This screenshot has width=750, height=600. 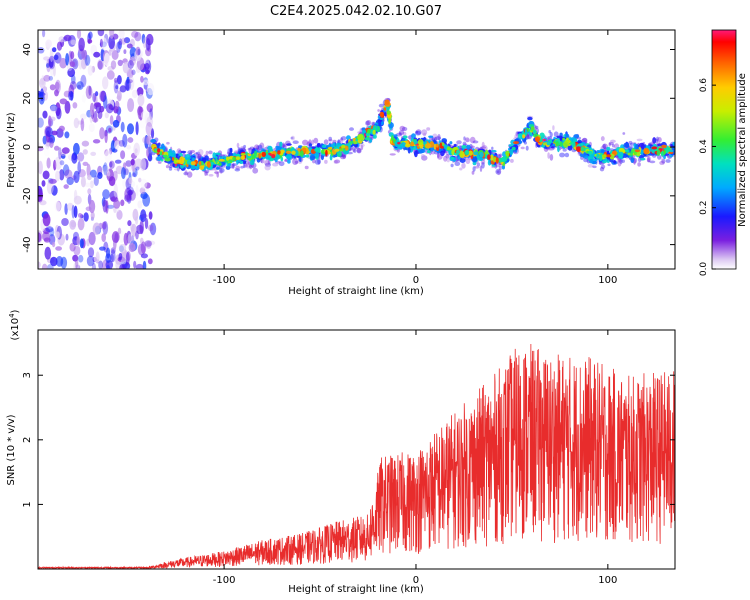 I want to click on colorbar-ticks: 0.0 0.2 0.4 0.6, so click(x=707, y=177).